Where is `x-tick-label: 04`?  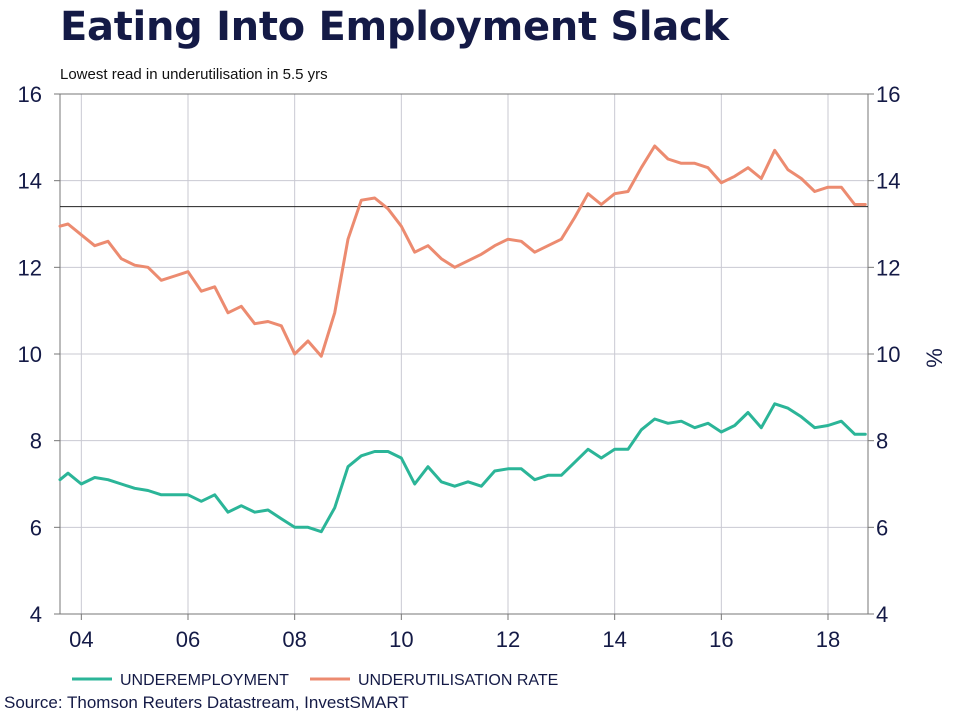 x-tick-label: 04 is located at coordinates (81, 639).